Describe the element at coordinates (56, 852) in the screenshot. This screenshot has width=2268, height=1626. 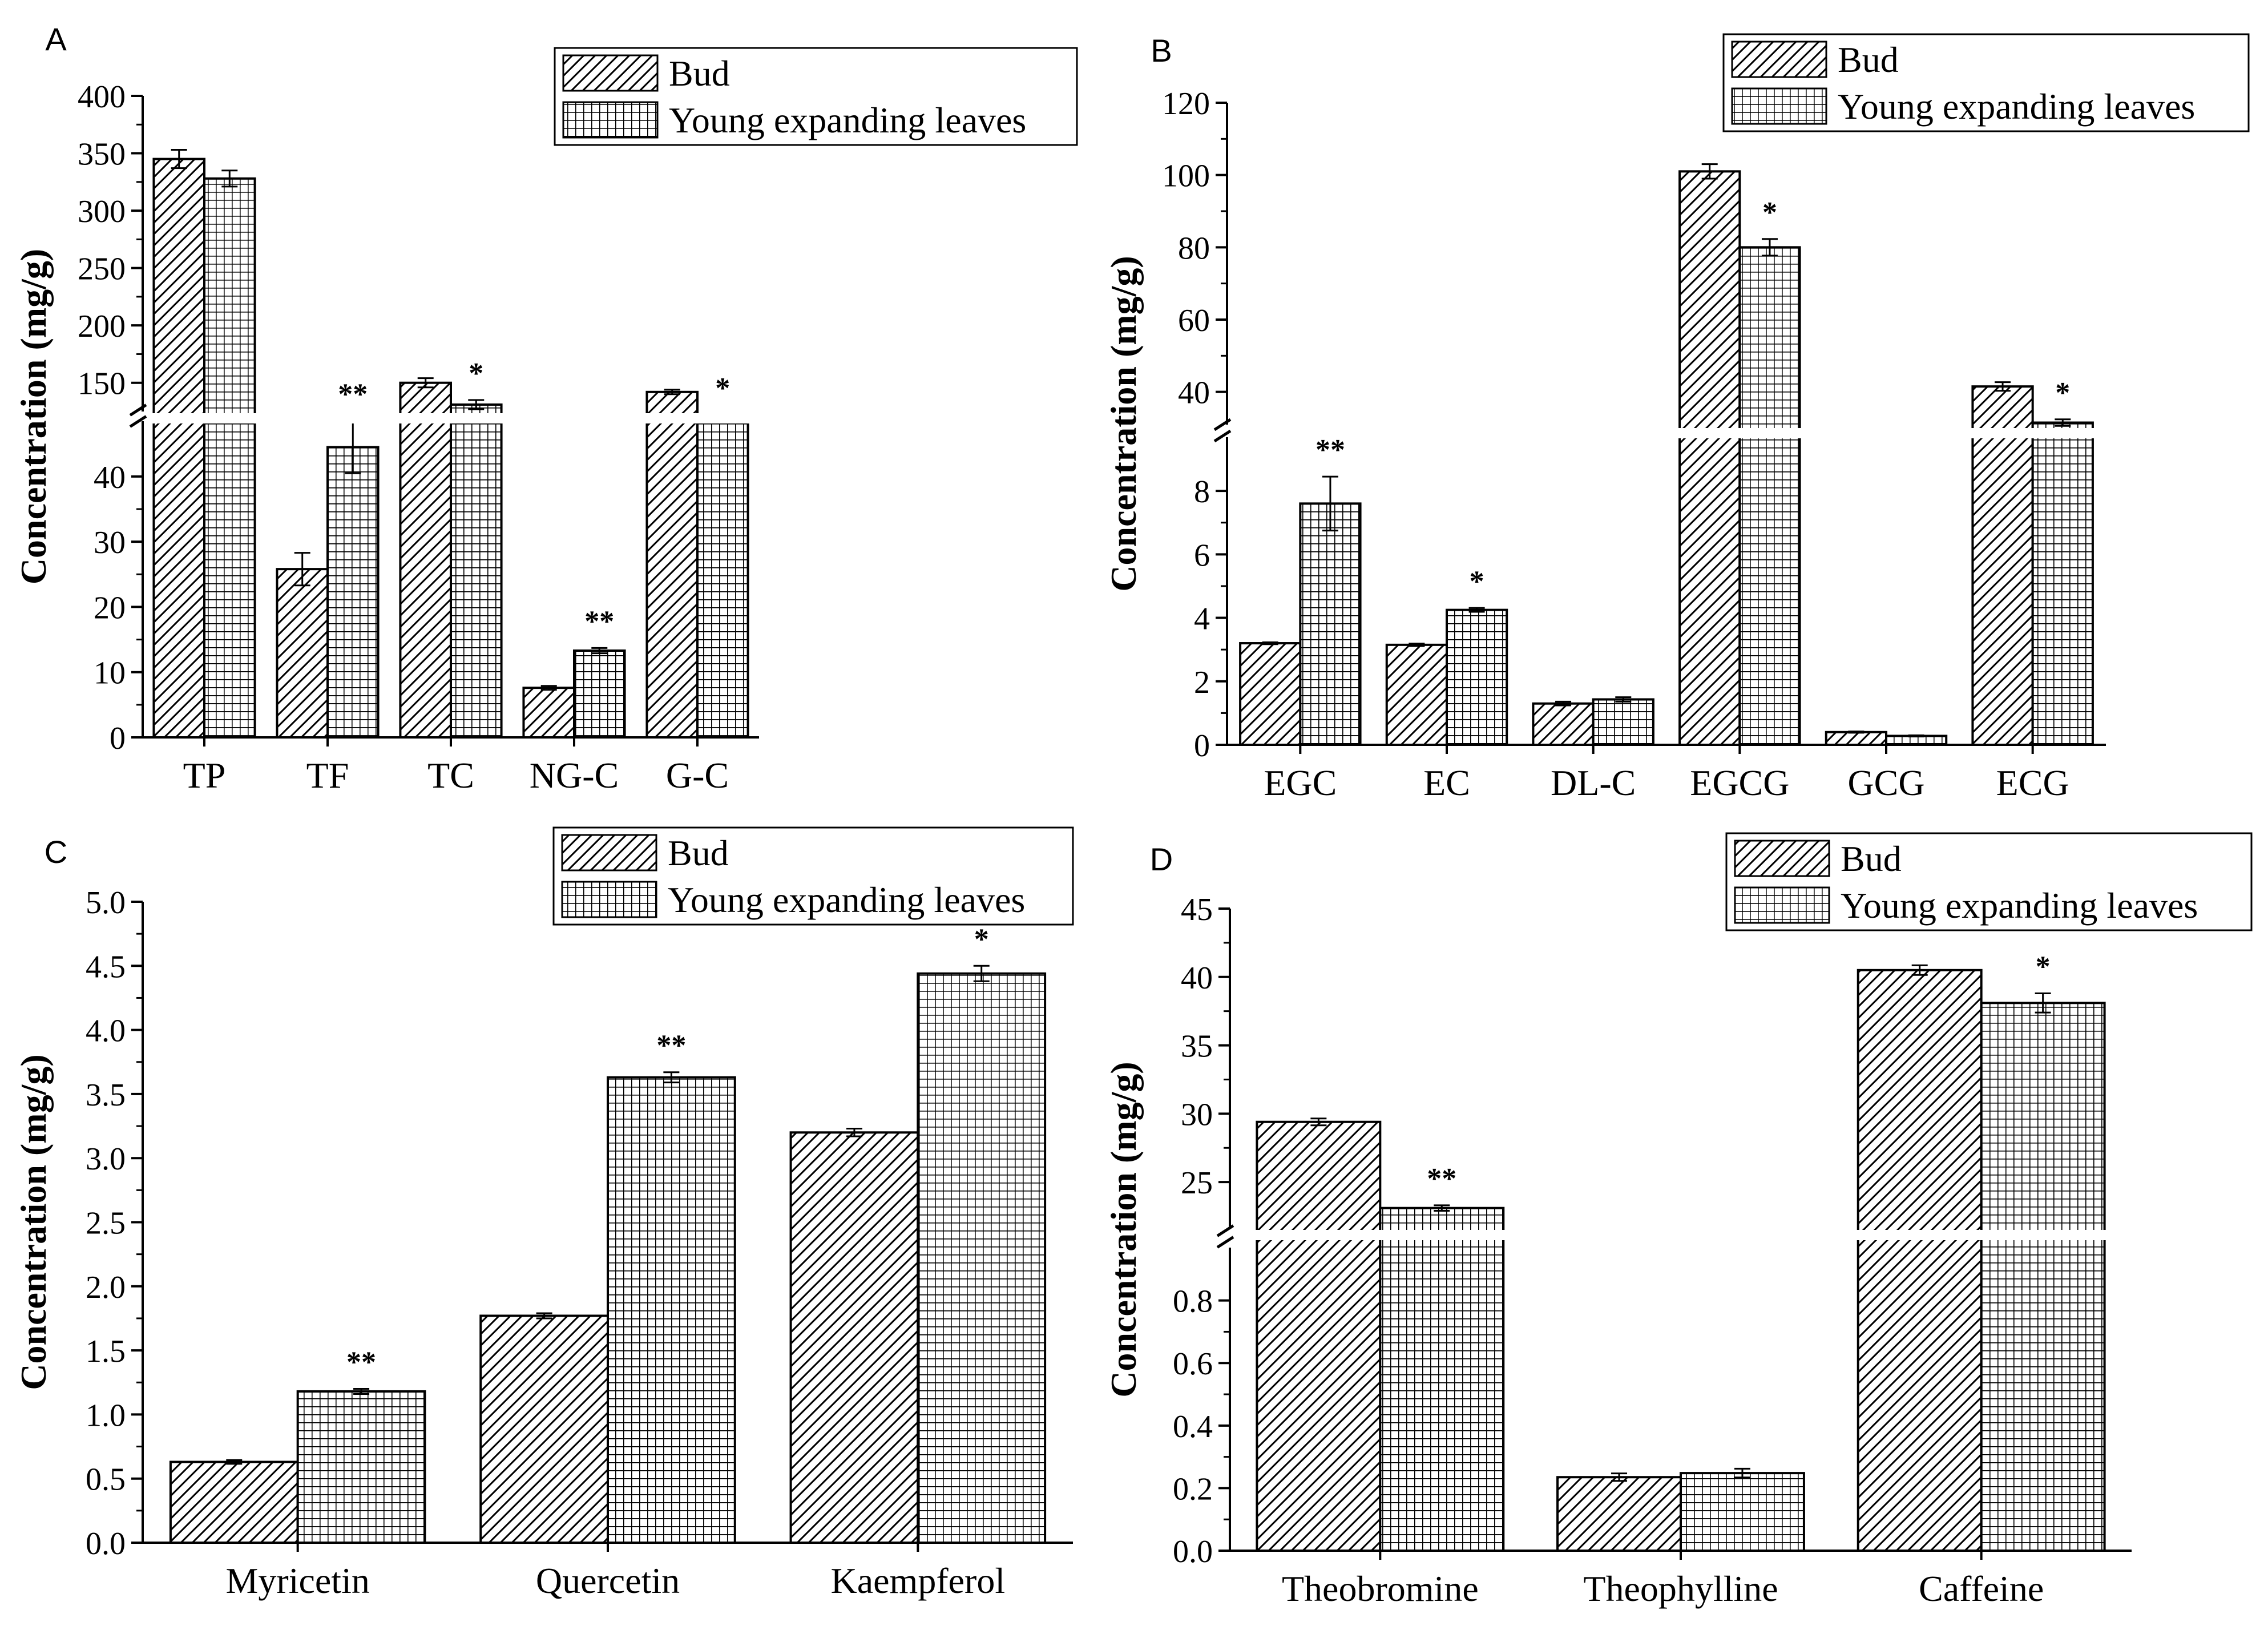
I see `panel-label: C` at that location.